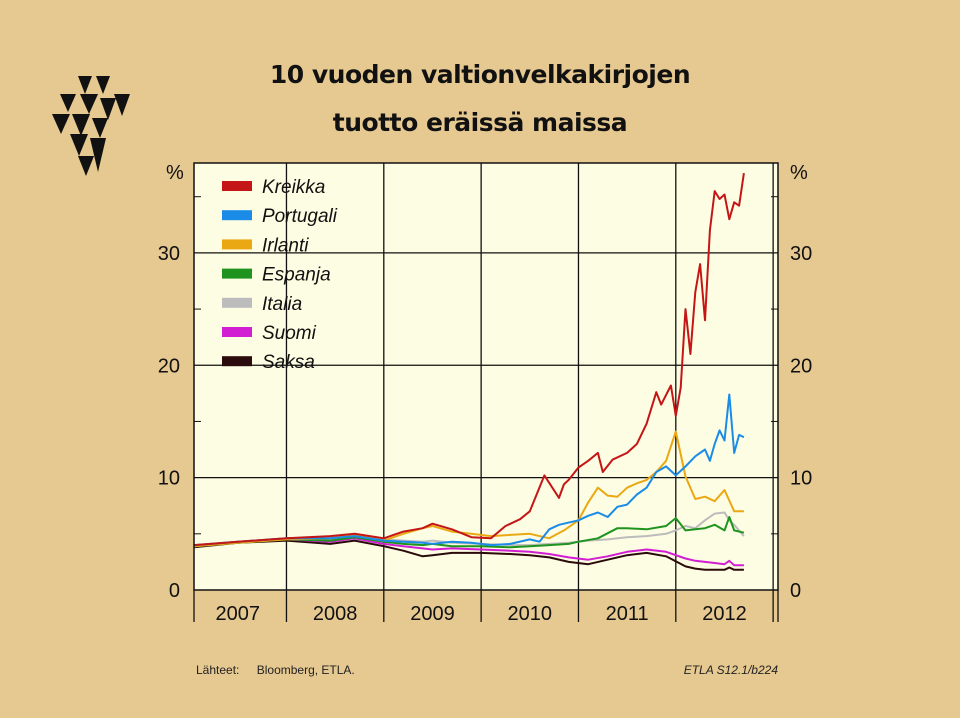 Image resolution: width=960 pixels, height=718 pixels. Describe the element at coordinates (238, 614) in the screenshot. I see `x-tick-label: 2007` at that location.